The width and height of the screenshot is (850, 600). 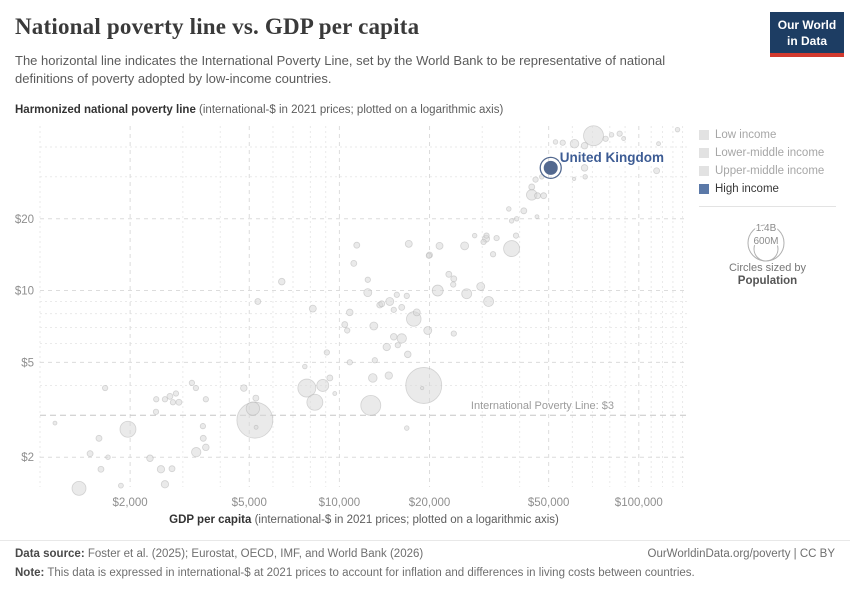 I want to click on legend-item-low-income: Low income, so click(x=769, y=135).